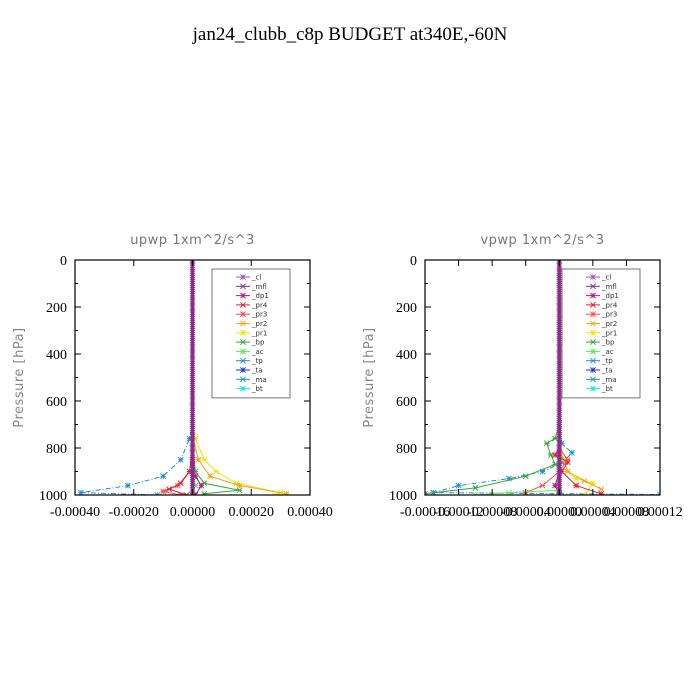 The image size is (700, 700). What do you see at coordinates (542, 485) in the screenshot?
I see `series-point-pr3` at bounding box center [542, 485].